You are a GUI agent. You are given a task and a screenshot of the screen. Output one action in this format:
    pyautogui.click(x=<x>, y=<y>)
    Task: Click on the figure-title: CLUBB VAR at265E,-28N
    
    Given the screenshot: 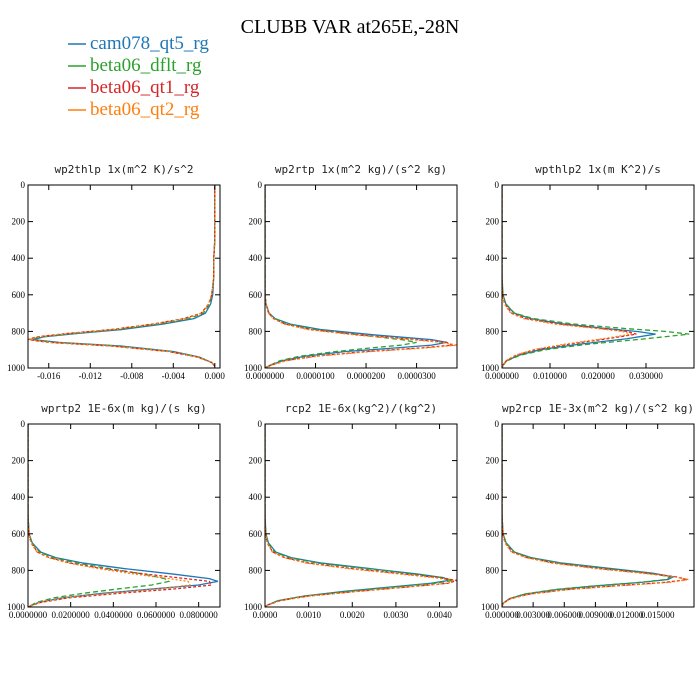 What is the action you would take?
    pyautogui.click(x=350, y=27)
    